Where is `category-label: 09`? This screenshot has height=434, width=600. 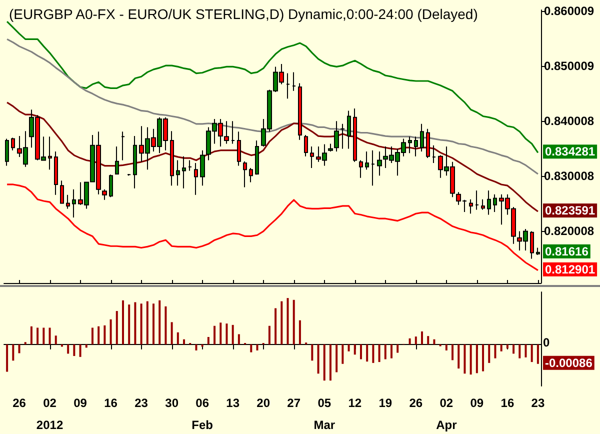 category-label: 09 is located at coordinates (80, 403).